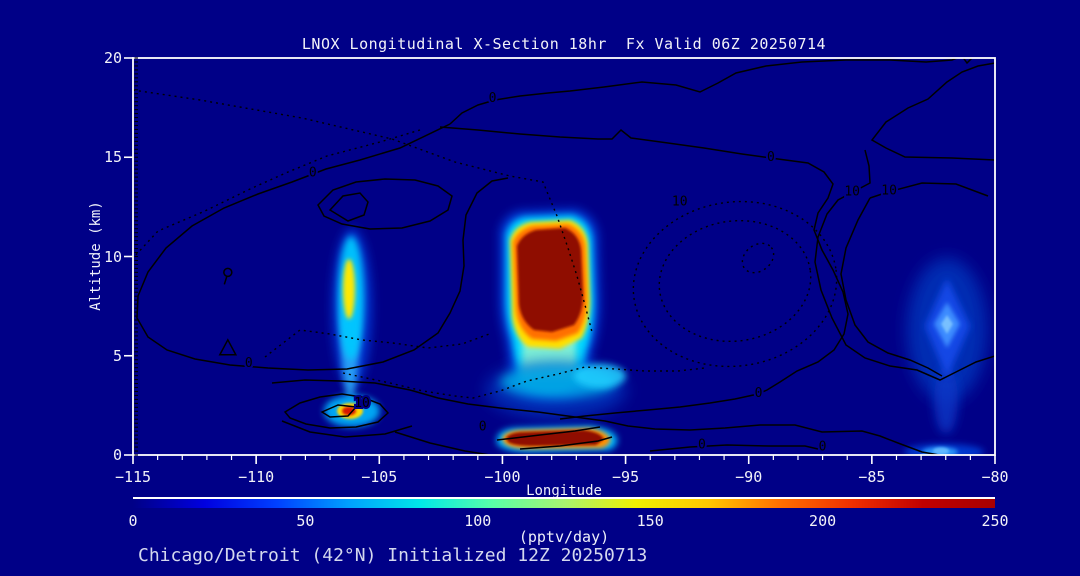 The height and width of the screenshot is (576, 1080). I want to click on tick-label: 200, so click(823, 521).